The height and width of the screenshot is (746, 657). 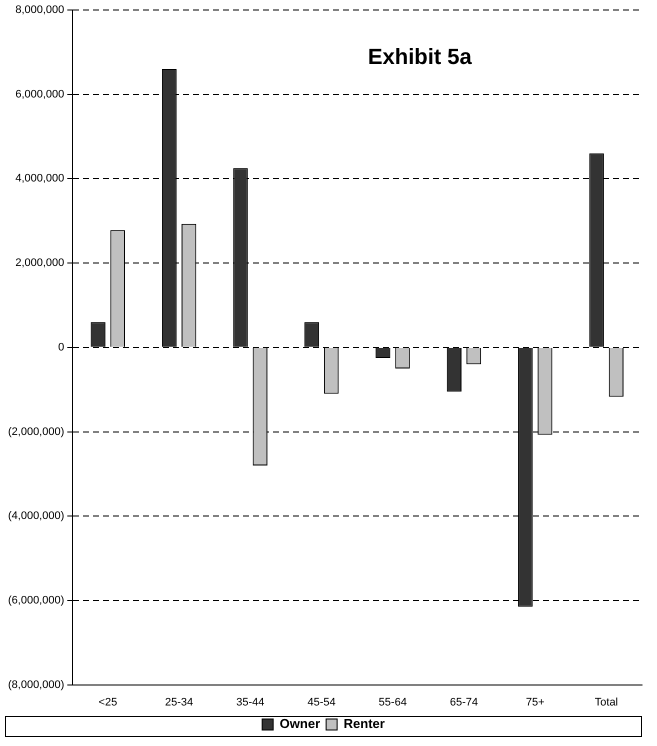 What do you see at coordinates (392, 702) in the screenshot?
I see `x-tick-label: 55-64` at bounding box center [392, 702].